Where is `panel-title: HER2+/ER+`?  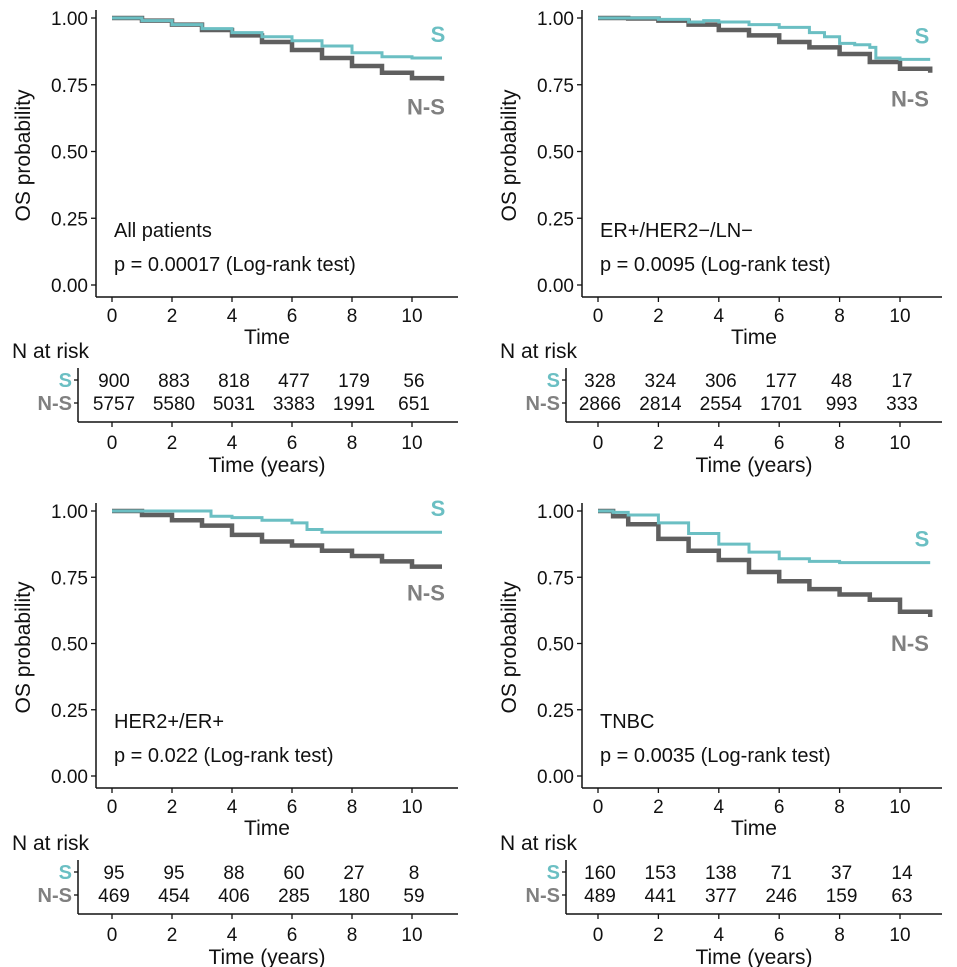 panel-title: HER2+/ER+ is located at coordinates (169, 722).